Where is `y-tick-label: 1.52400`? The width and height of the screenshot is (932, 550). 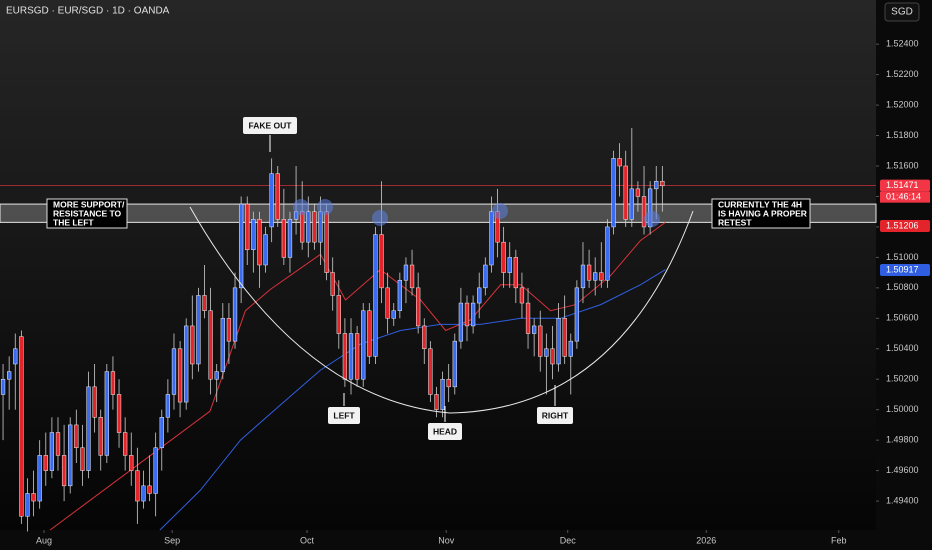 y-tick-label: 1.52400 is located at coordinates (902, 44).